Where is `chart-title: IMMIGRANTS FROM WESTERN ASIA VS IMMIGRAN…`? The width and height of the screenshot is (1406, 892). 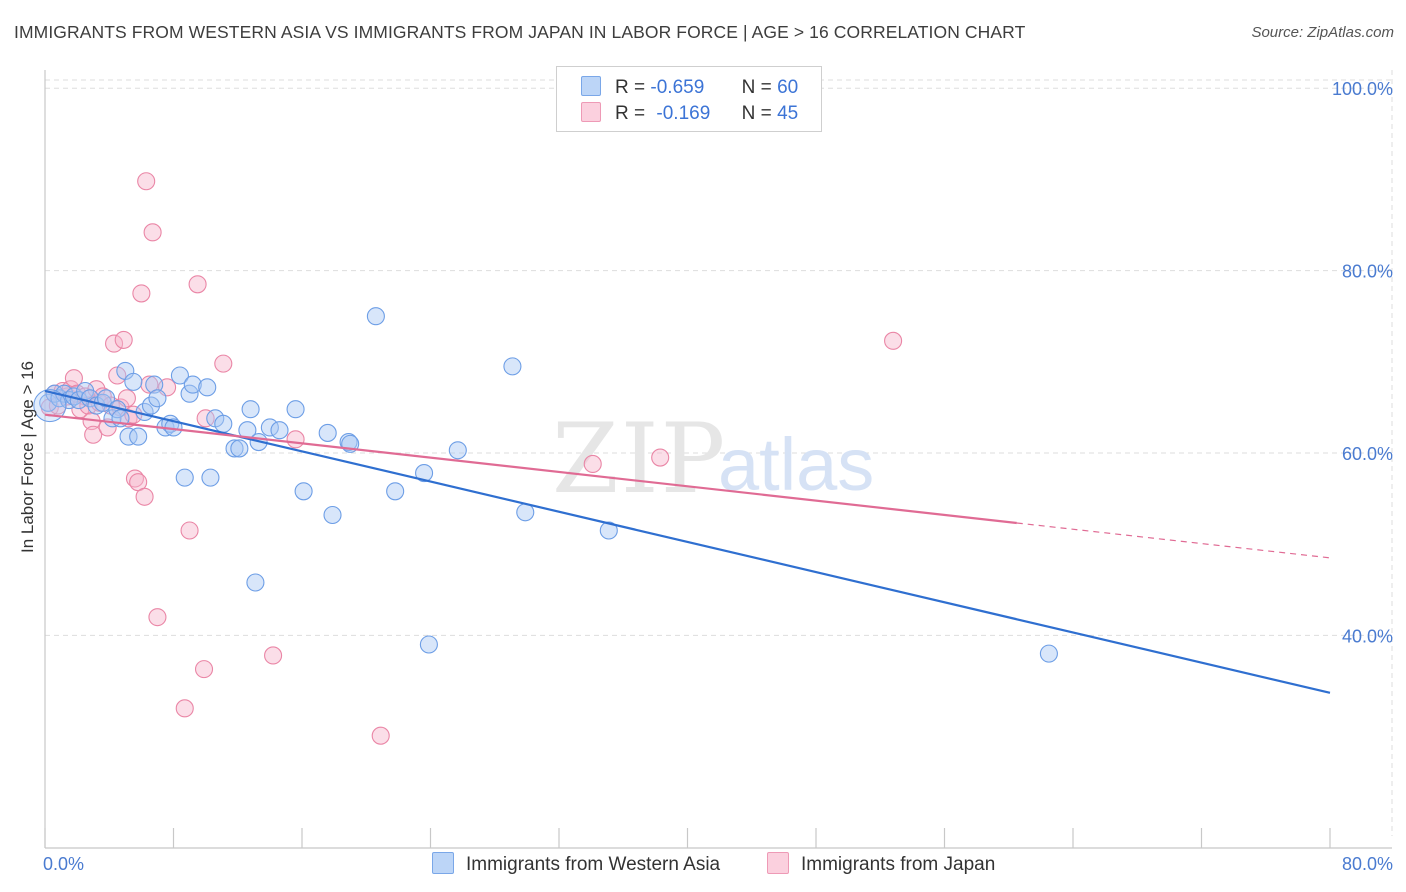
chart-title: IMMIGRANTS FROM WESTERN ASIA VS IMMIGRAN… is located at coordinates (520, 32).